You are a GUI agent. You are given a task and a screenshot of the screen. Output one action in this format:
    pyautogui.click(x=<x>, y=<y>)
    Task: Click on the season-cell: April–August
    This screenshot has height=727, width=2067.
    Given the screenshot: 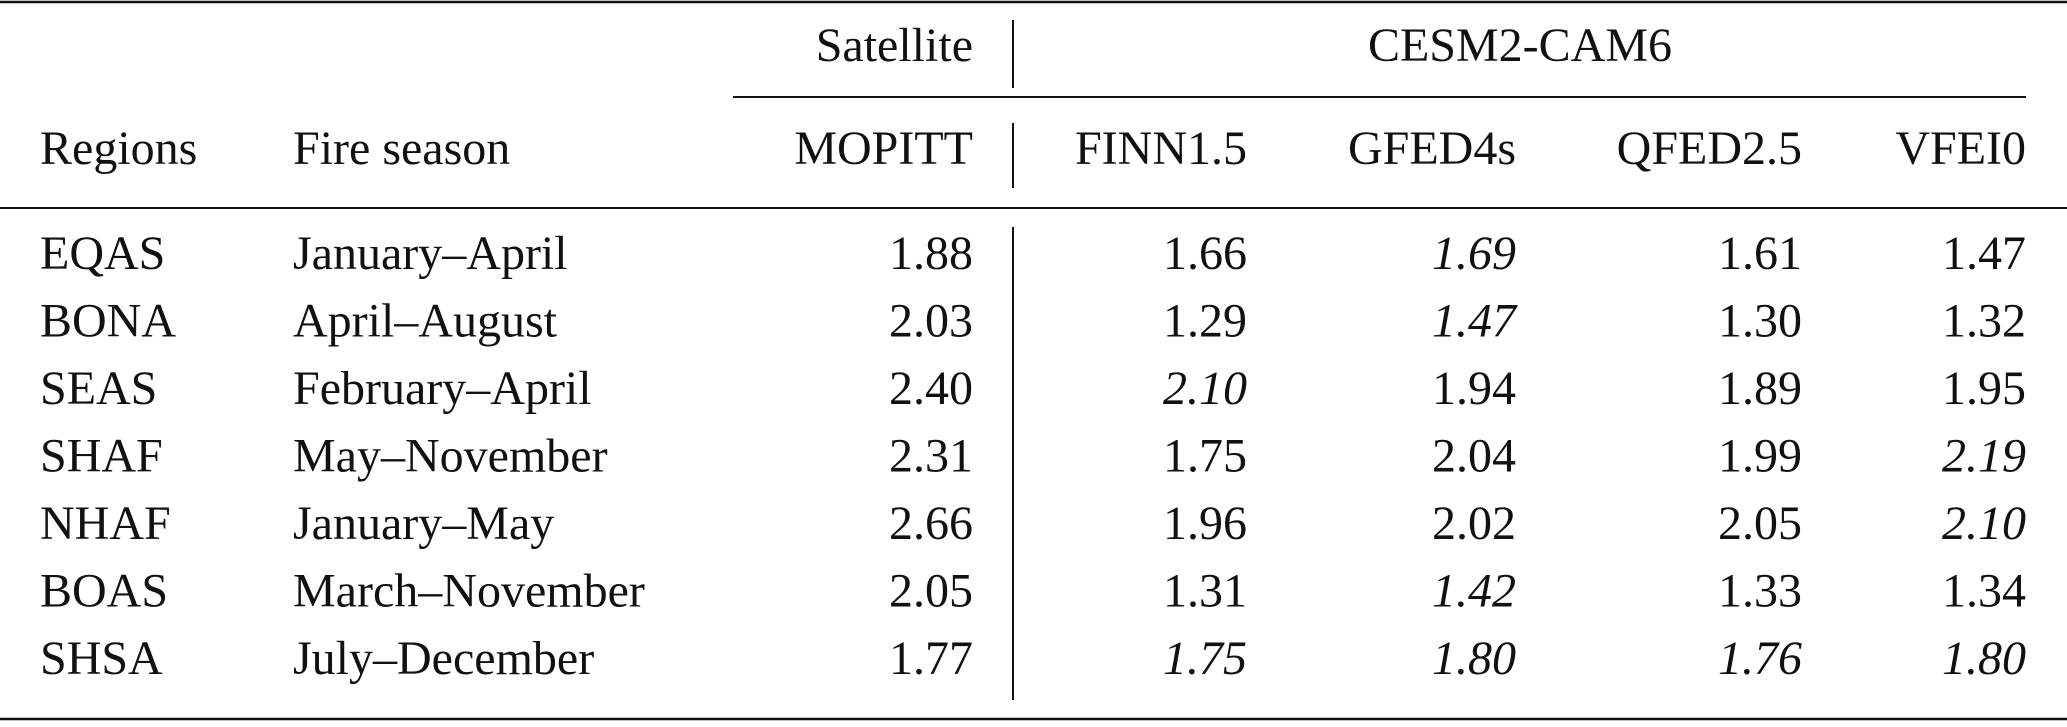 What is the action you would take?
    pyautogui.click(x=425, y=321)
    